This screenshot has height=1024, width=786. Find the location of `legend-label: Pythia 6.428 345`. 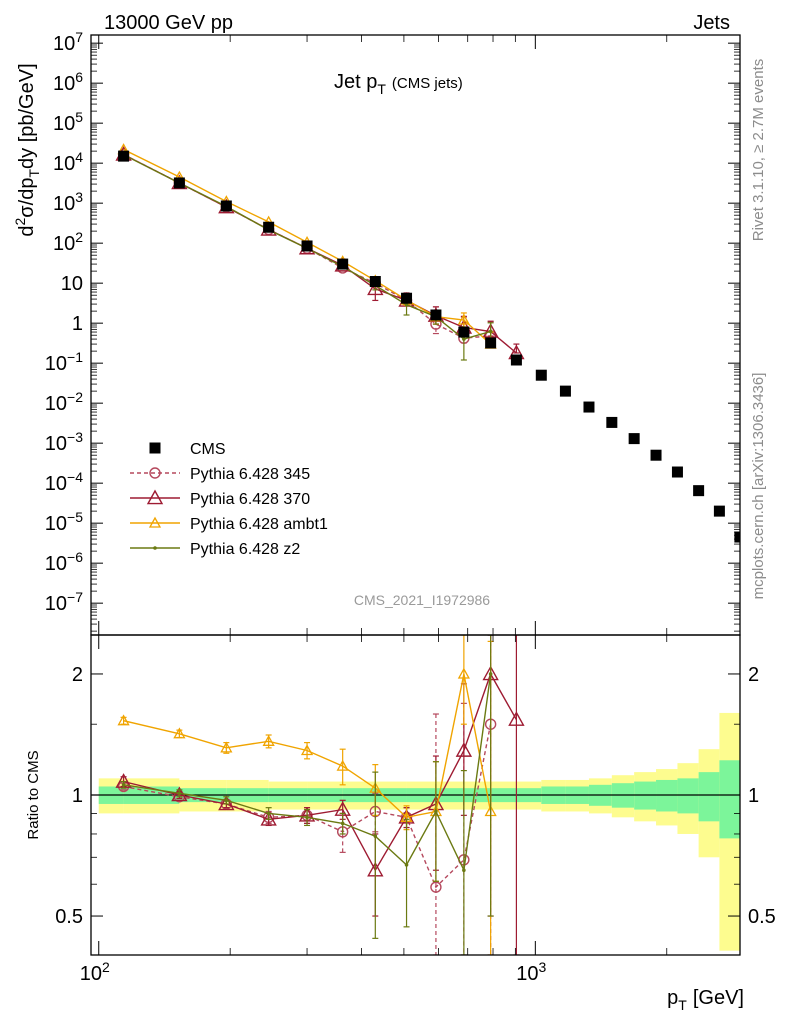

legend-label: Pythia 6.428 345 is located at coordinates (250, 474).